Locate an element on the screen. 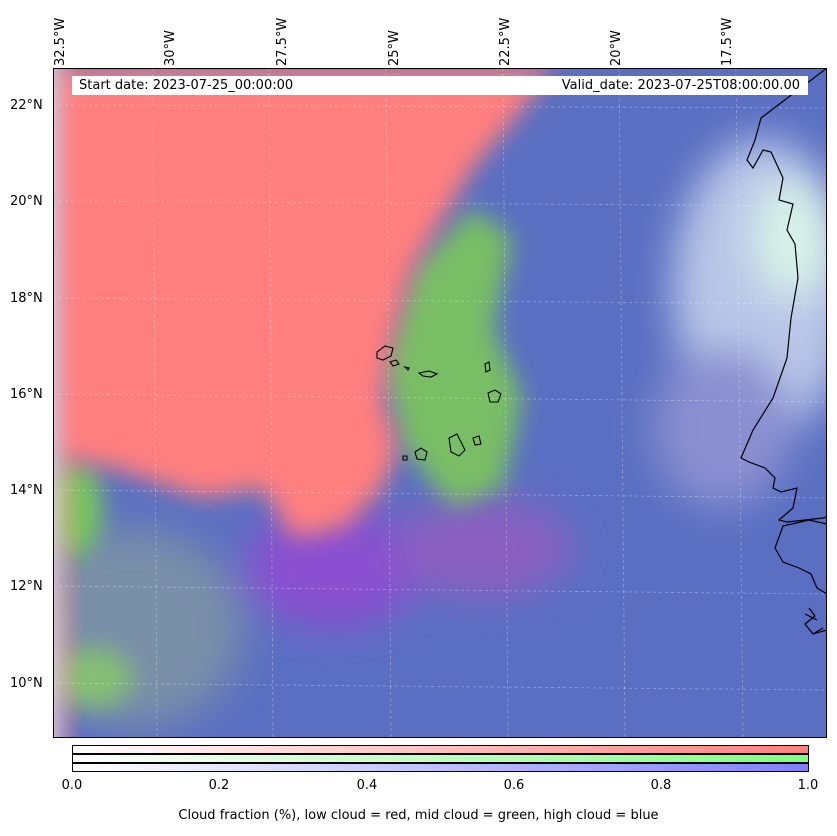 The width and height of the screenshot is (837, 836). island-sal is located at coordinates (487, 367).